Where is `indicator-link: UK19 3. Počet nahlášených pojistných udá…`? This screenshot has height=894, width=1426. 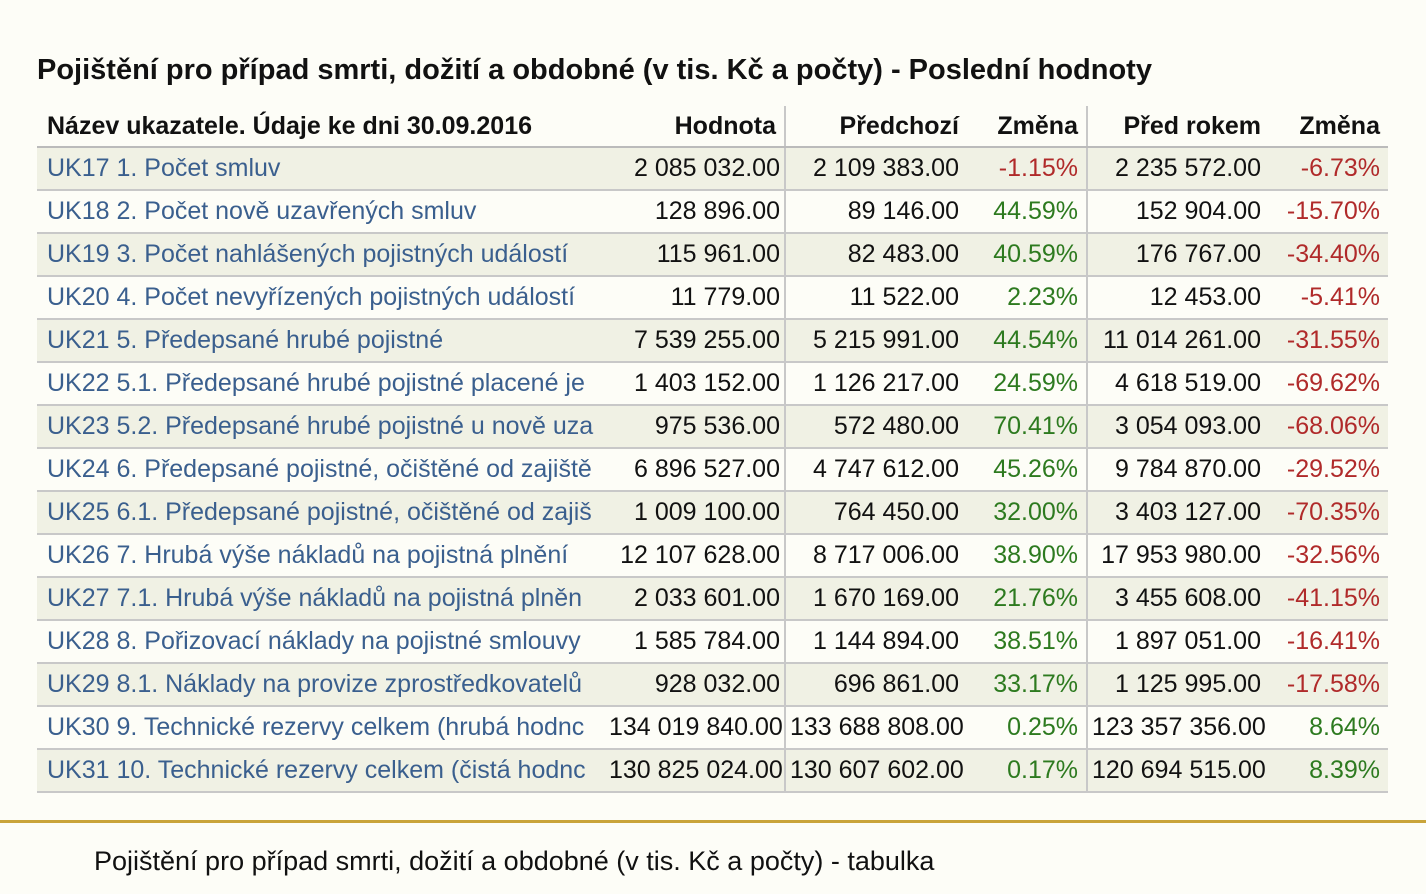
indicator-link: UK19 3. Počet nahlášených pojistných udá… is located at coordinates (321, 255).